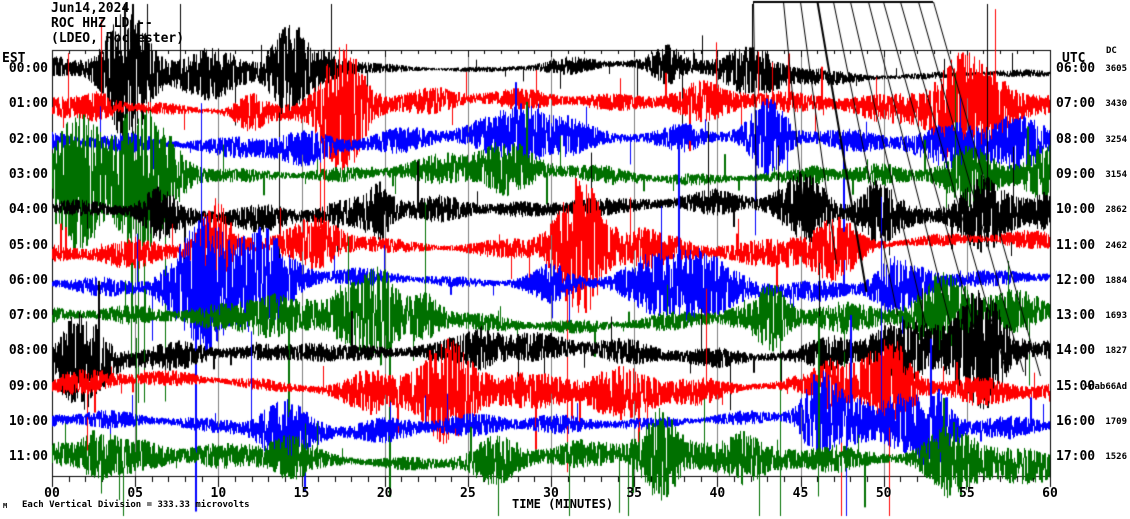 The height and width of the screenshot is (519, 1130). I want to click on x-tick-label: 45, so click(800, 493).